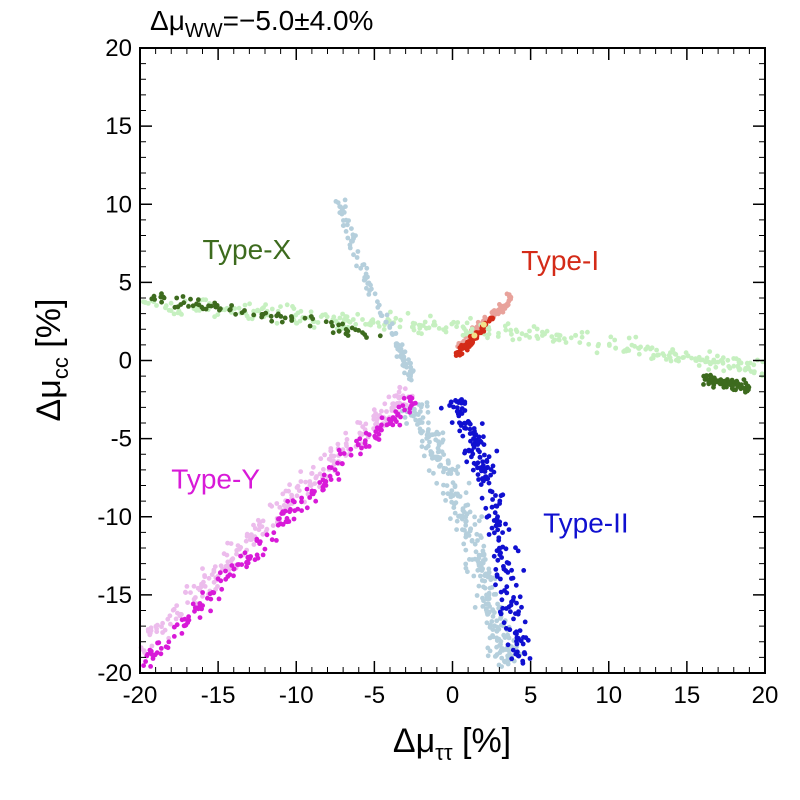  I want to click on type-i-point, so click(490, 318).